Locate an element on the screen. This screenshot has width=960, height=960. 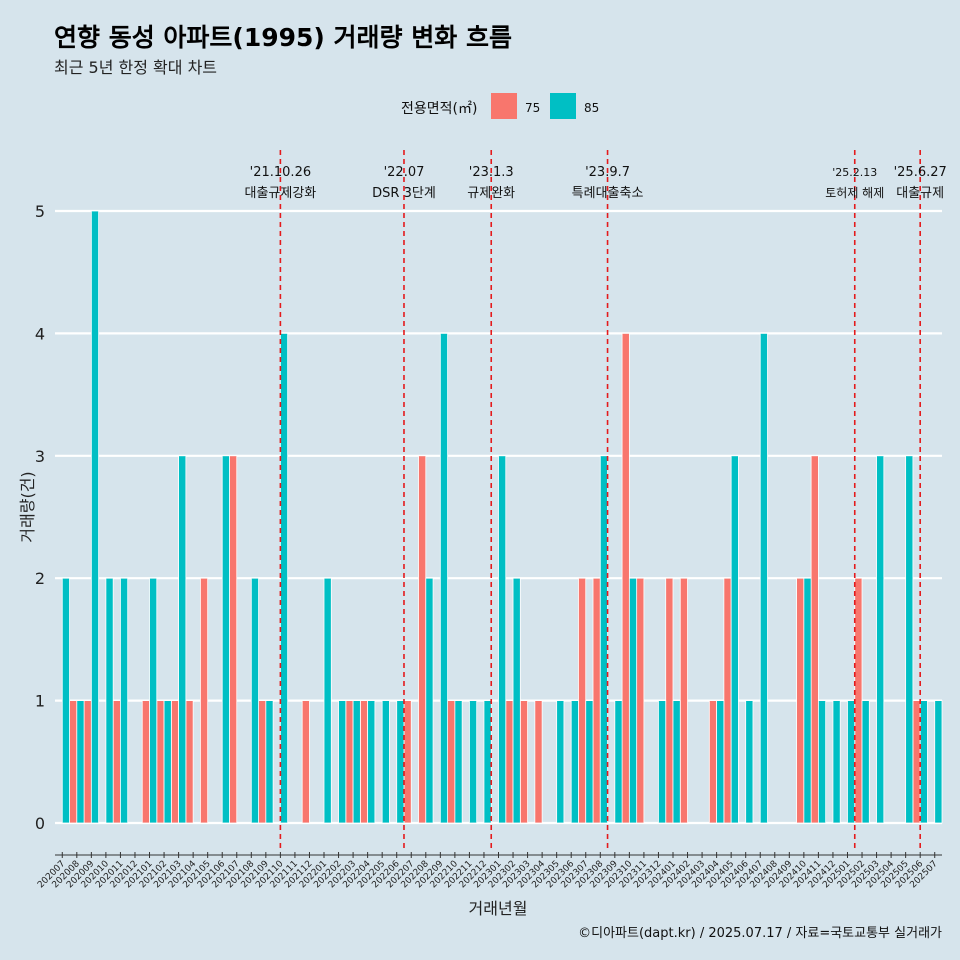
event-marker-3: '23.9.7 특례대출축소 is located at coordinates (608, 499).